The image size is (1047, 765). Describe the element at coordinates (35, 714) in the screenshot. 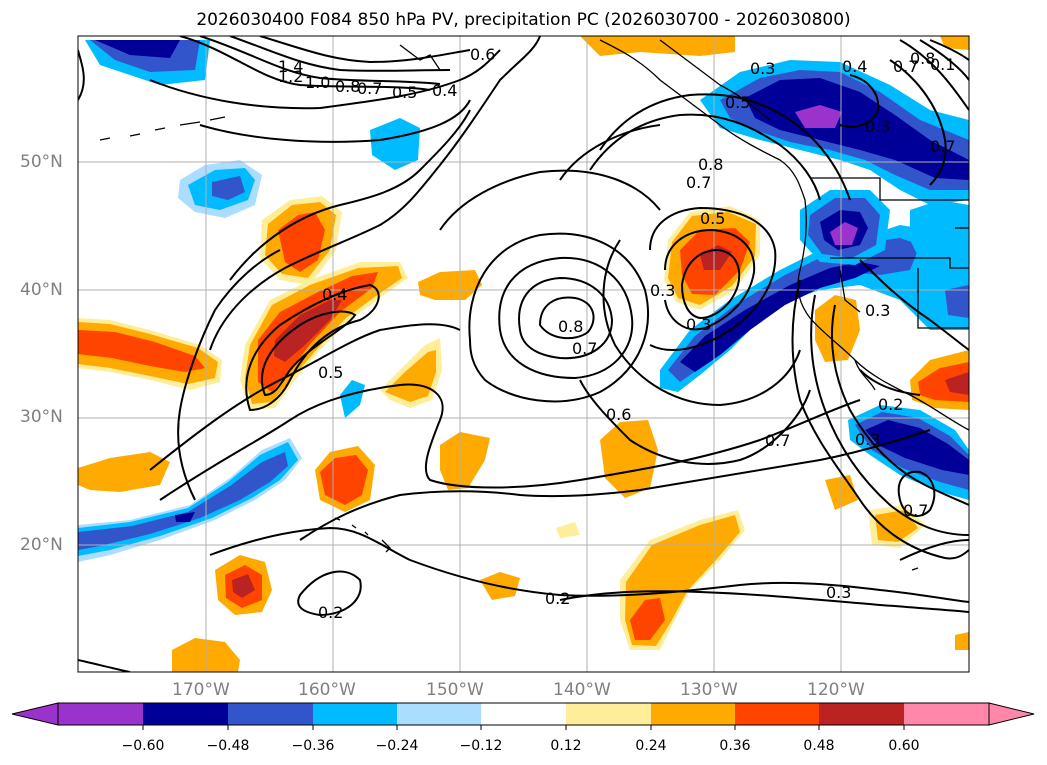

I see `colorbar-extend-low` at that location.